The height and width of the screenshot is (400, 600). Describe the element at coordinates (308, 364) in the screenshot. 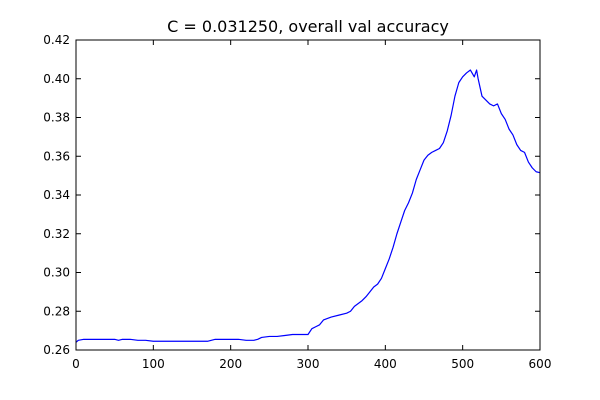

I see `x-tick-label: 300` at that location.